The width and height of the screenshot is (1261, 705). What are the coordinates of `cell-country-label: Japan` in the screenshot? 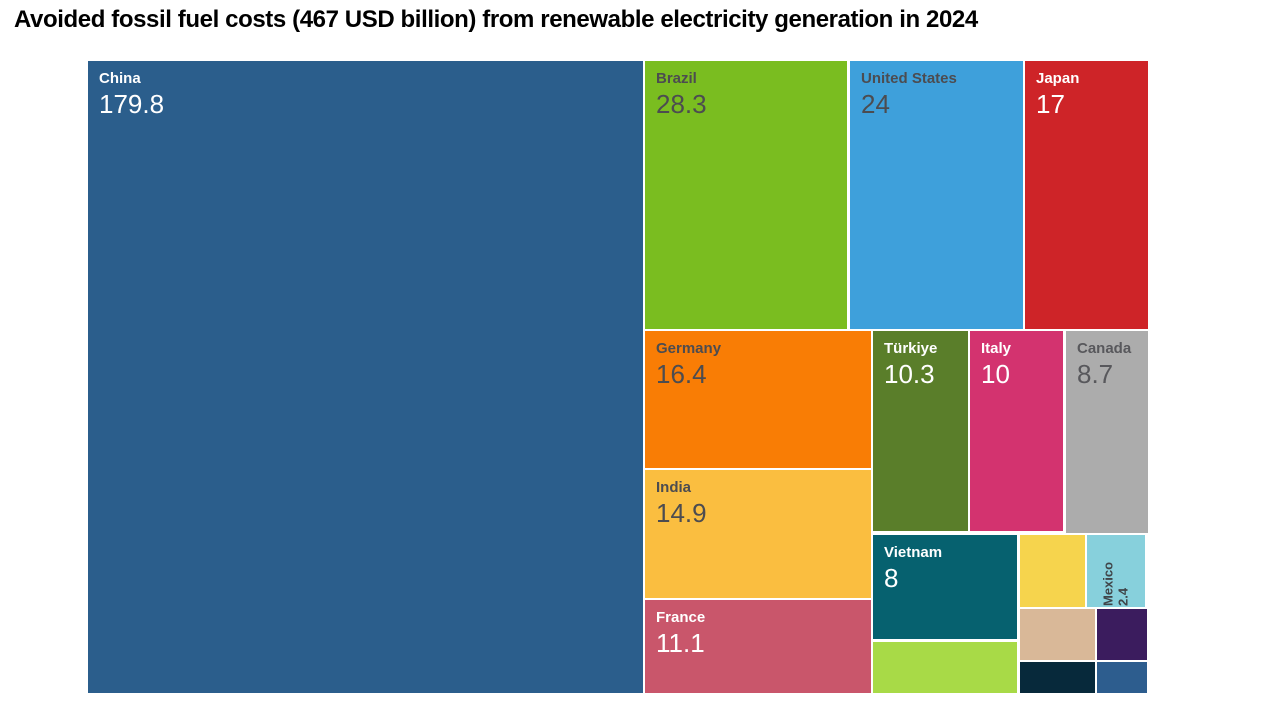 It's located at (1058, 78).